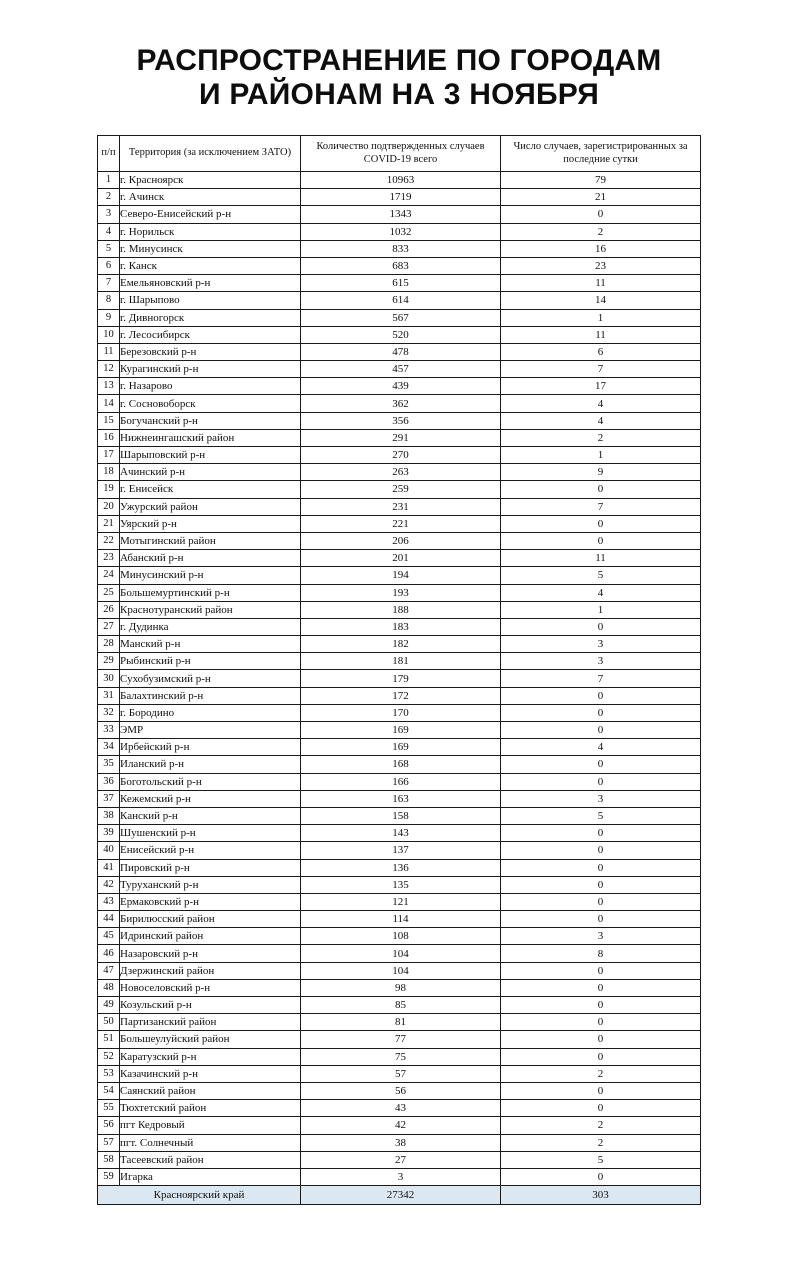  I want to click on table-row: 23 Абанский р-н 201 11, so click(399, 558).